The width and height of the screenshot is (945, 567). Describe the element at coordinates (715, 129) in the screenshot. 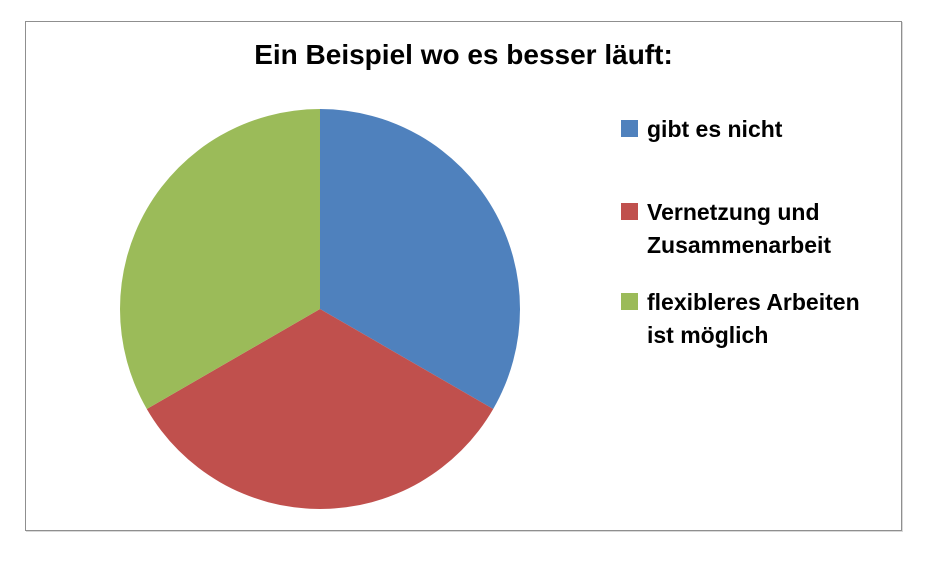

I see `legend-label: gibt es nicht` at that location.